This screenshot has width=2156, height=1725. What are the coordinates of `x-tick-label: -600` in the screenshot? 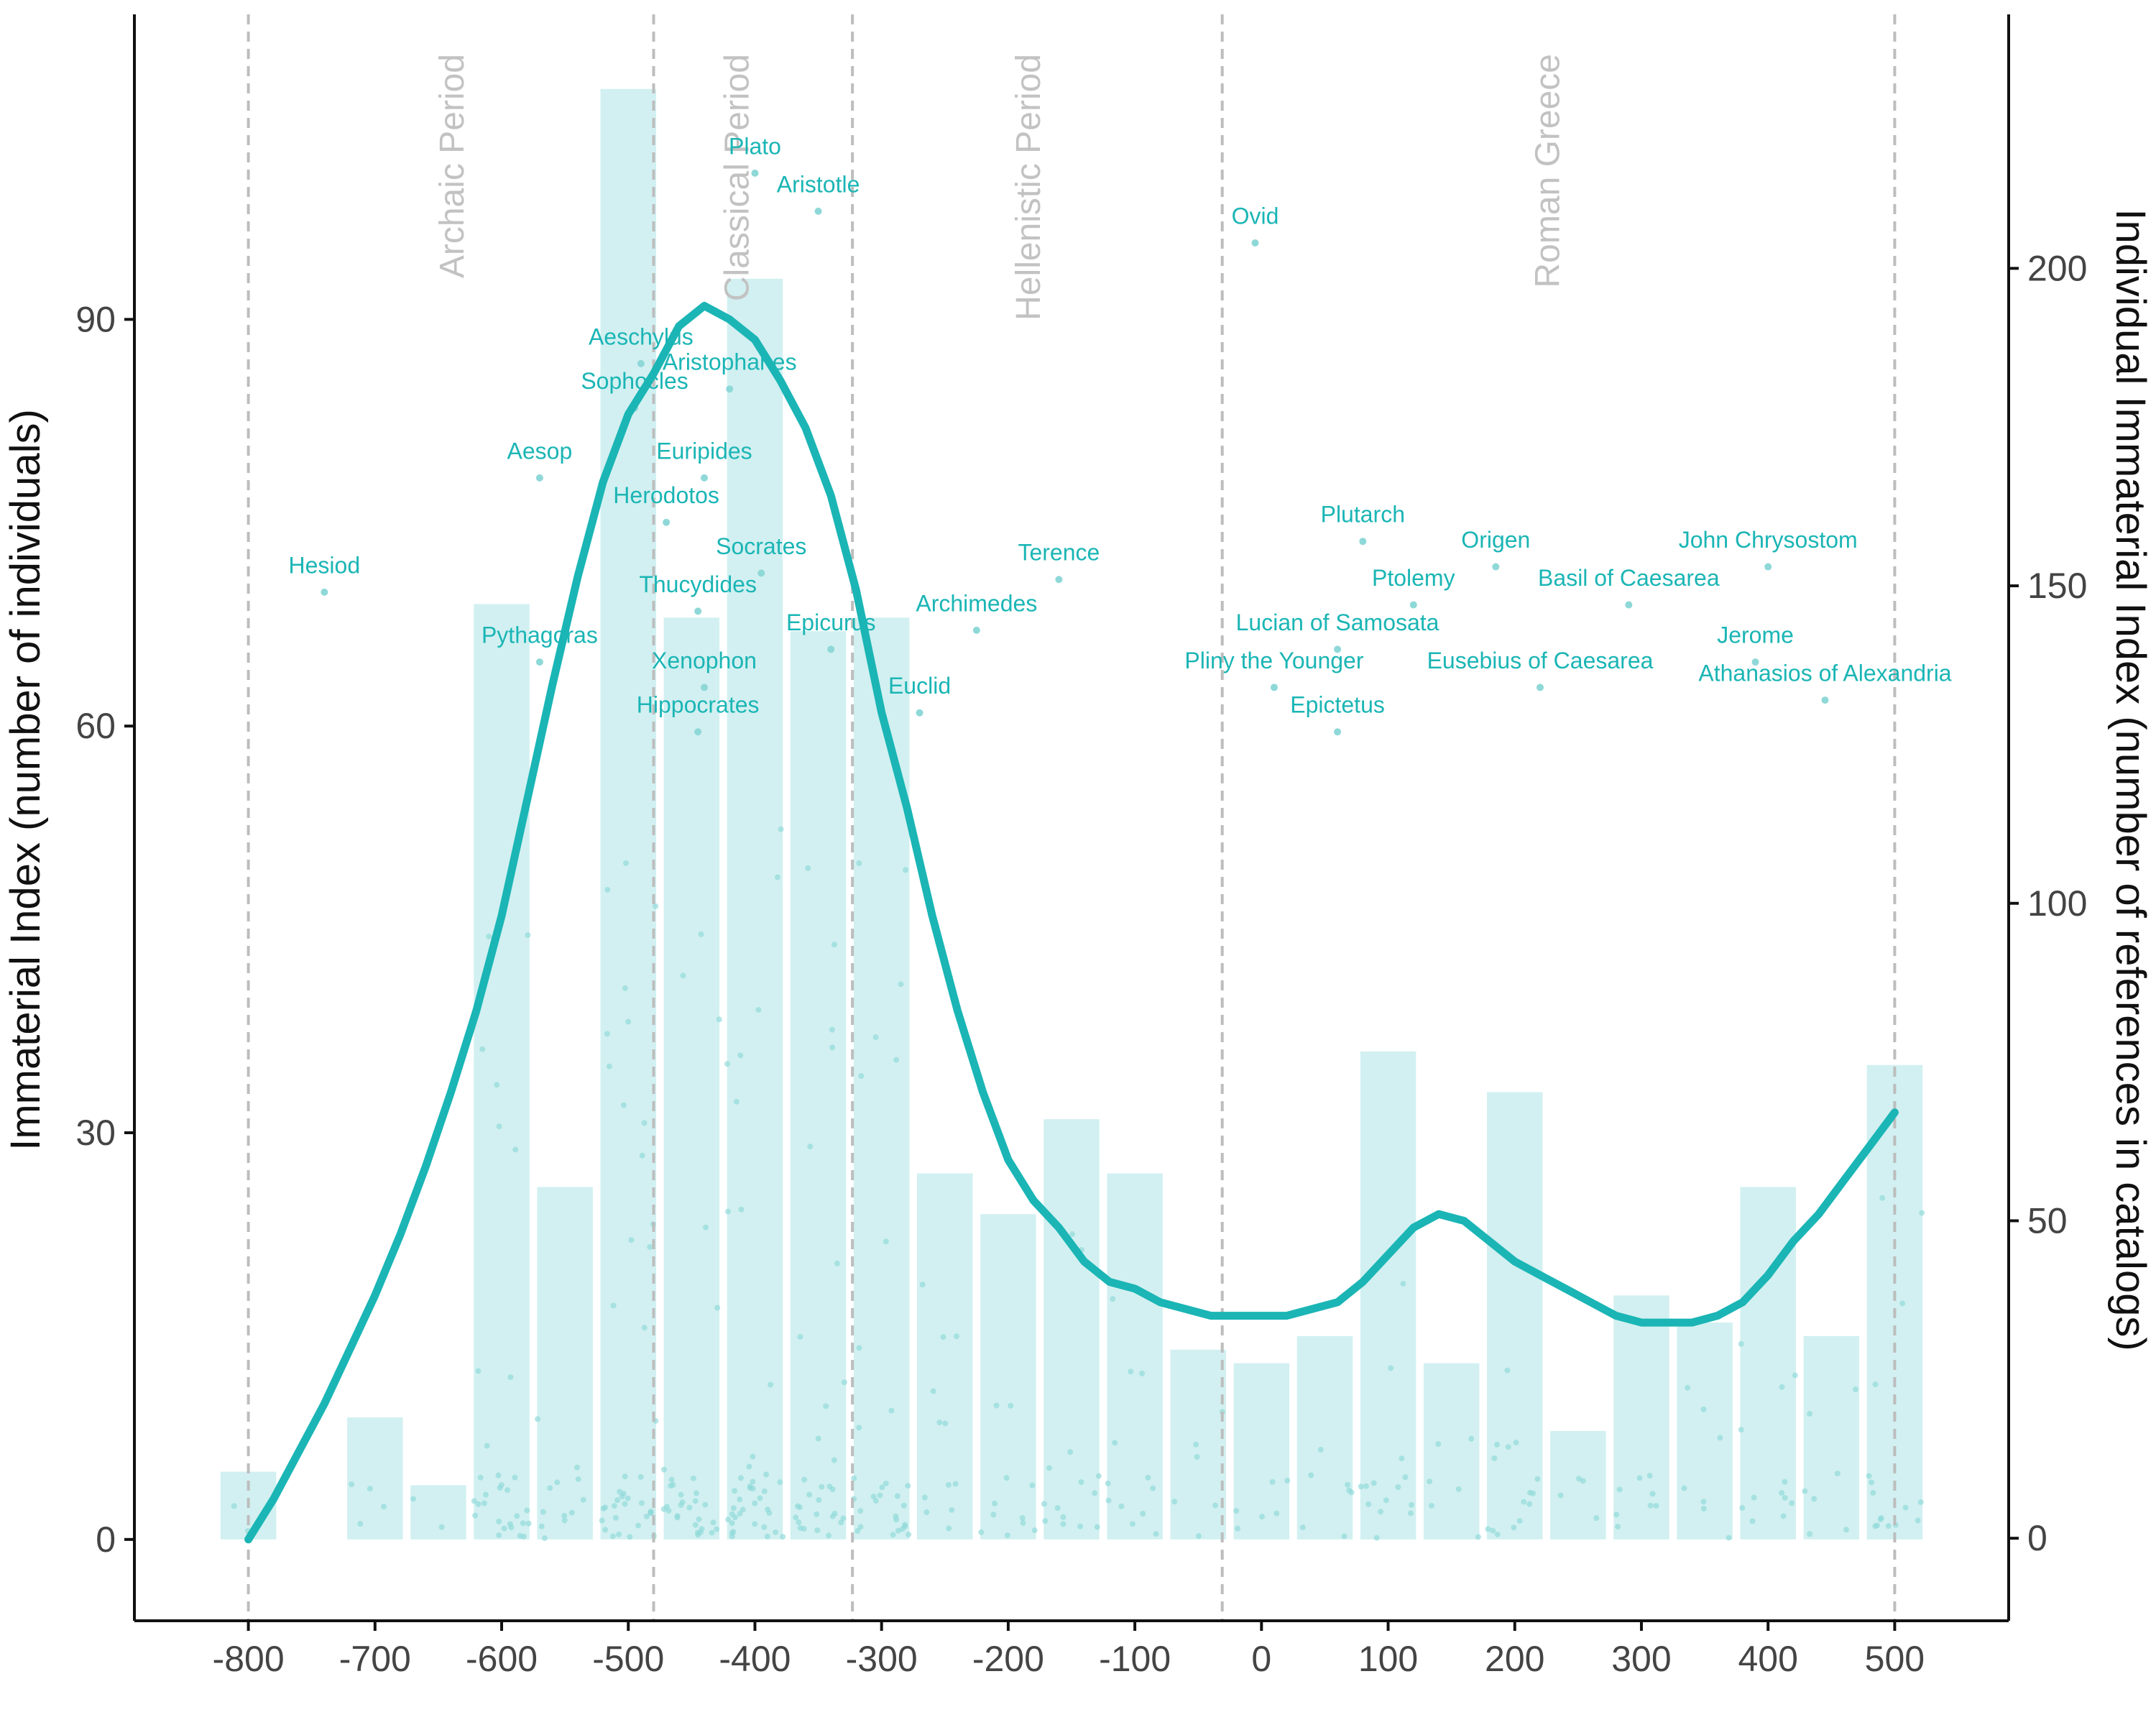 It's located at (502, 1659).